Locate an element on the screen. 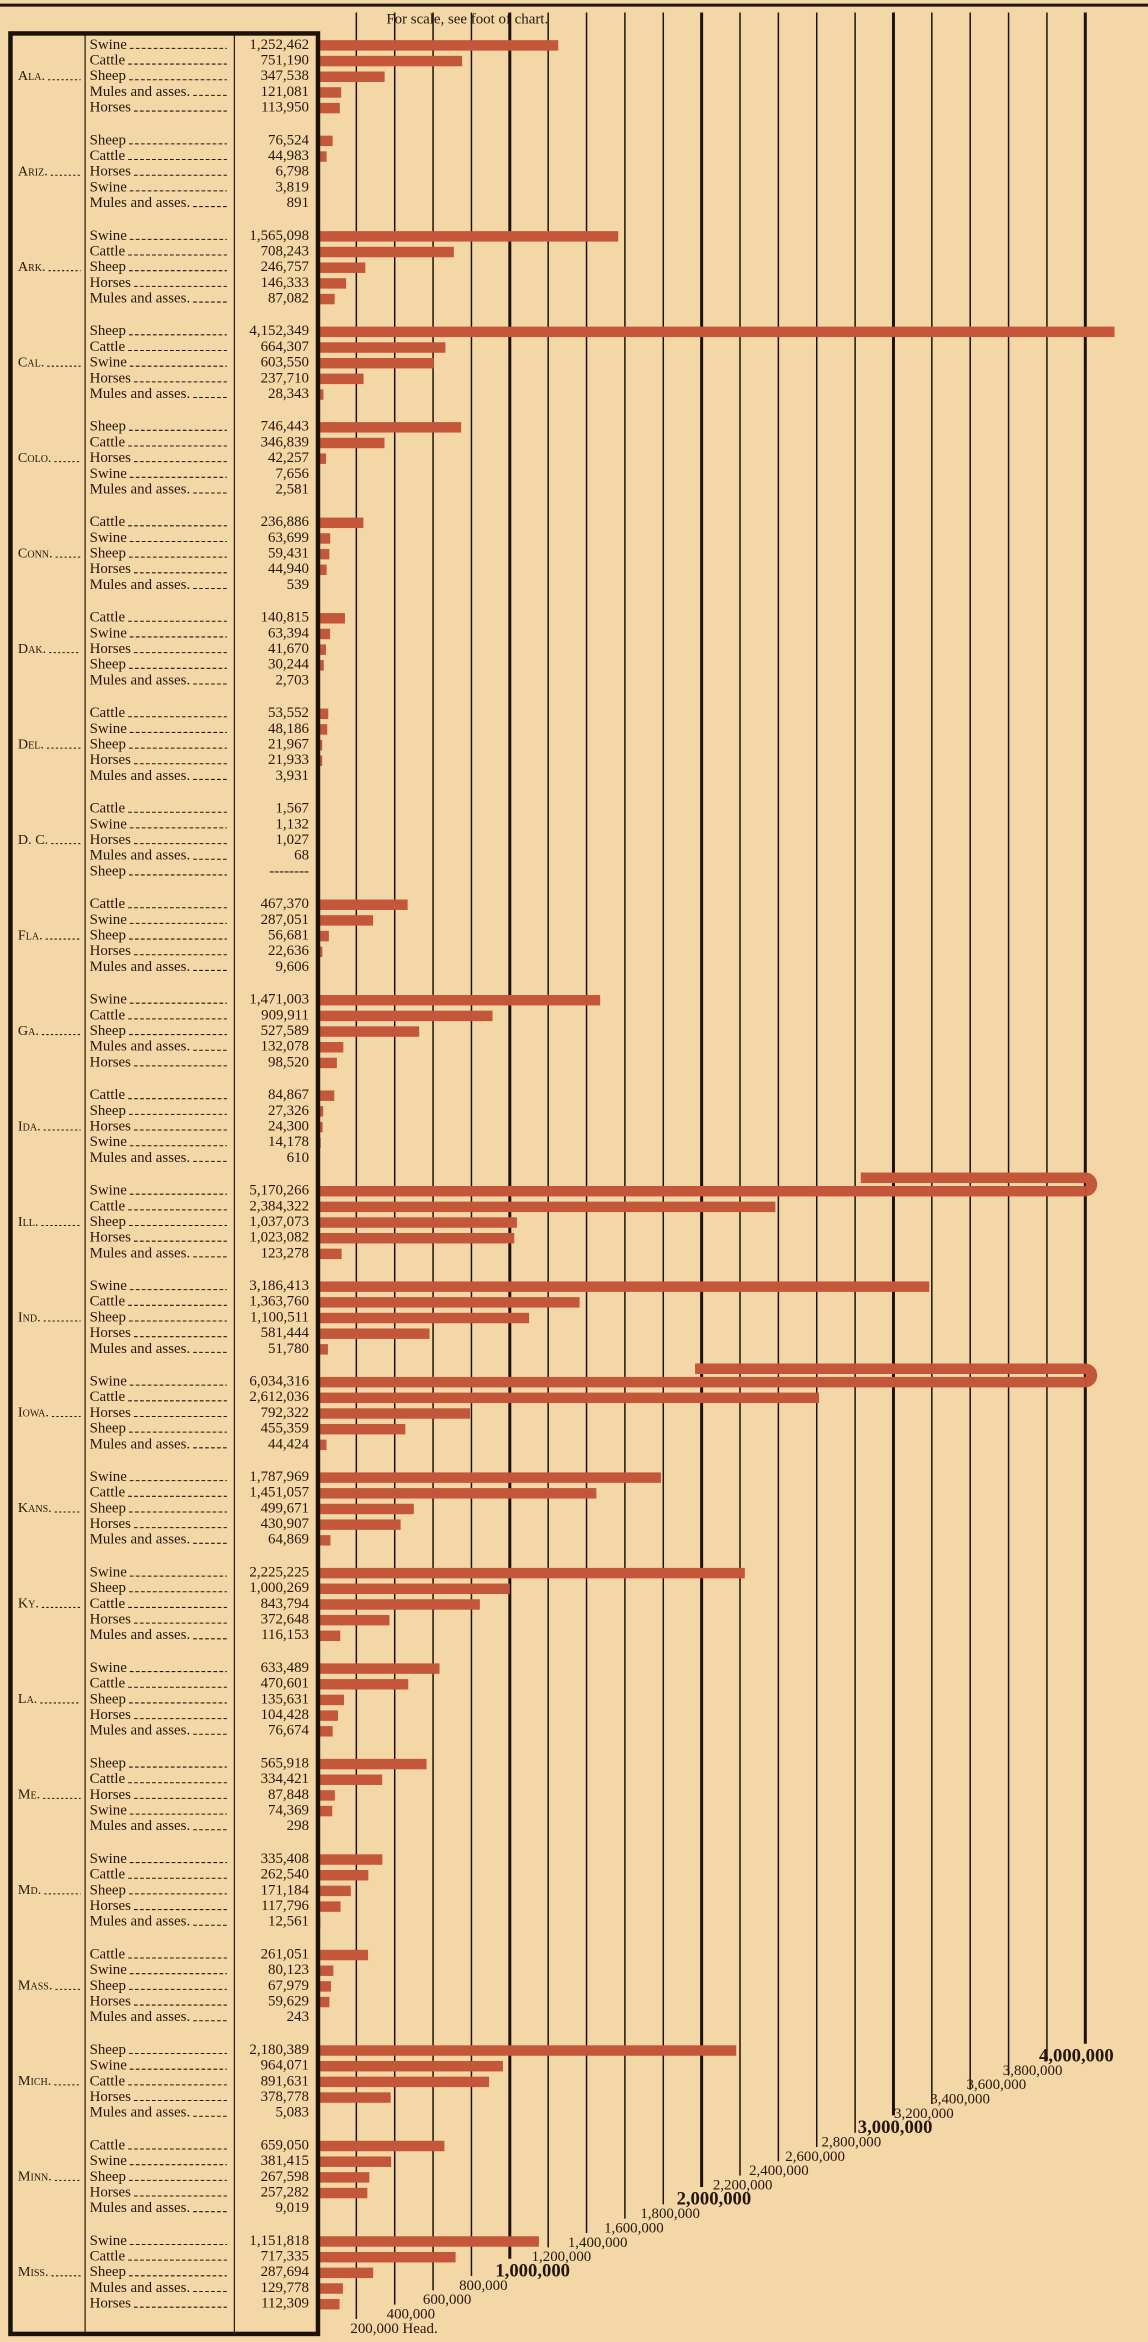  state-label: Fla. is located at coordinates (30, 935).